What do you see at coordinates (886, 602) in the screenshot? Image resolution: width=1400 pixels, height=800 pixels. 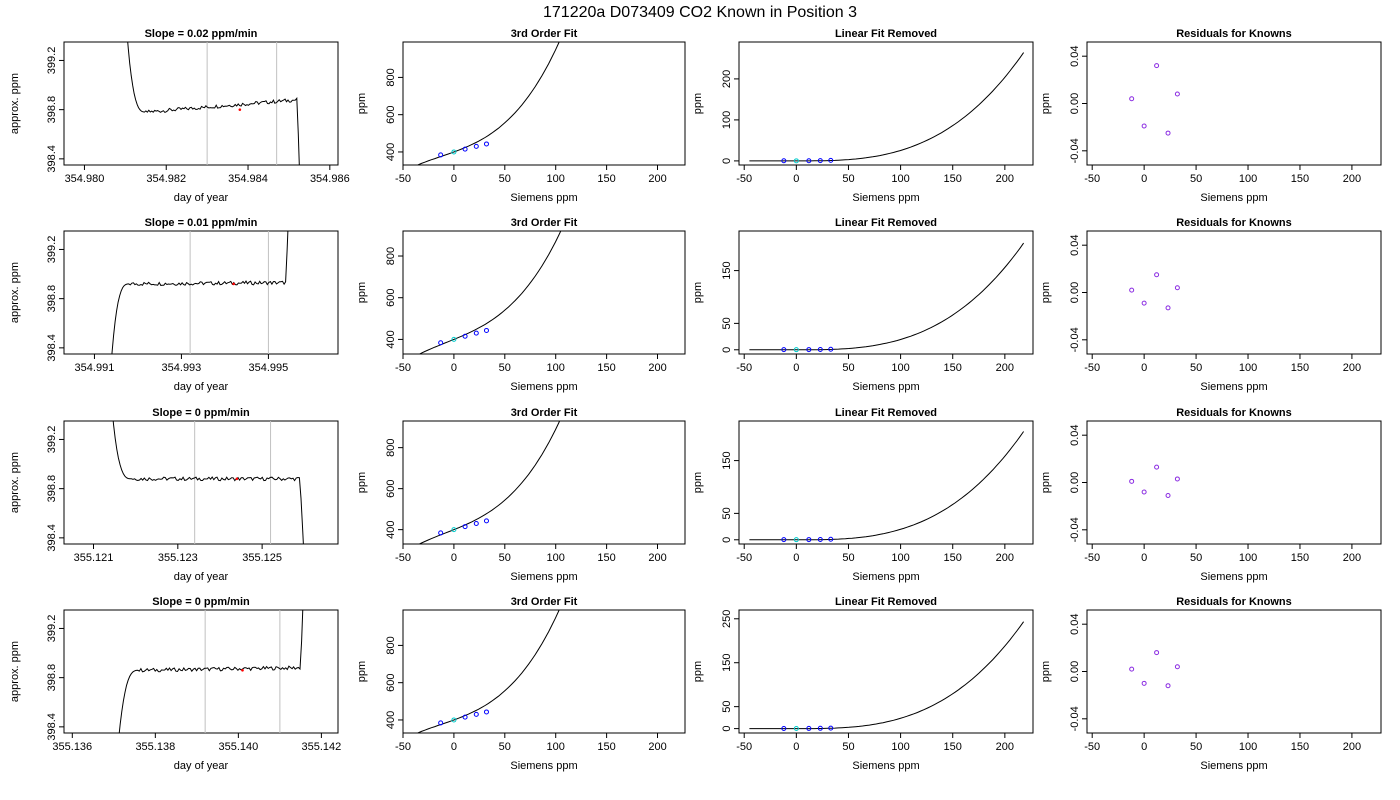 I see `panel-title: Linear Fit Removed` at bounding box center [886, 602].